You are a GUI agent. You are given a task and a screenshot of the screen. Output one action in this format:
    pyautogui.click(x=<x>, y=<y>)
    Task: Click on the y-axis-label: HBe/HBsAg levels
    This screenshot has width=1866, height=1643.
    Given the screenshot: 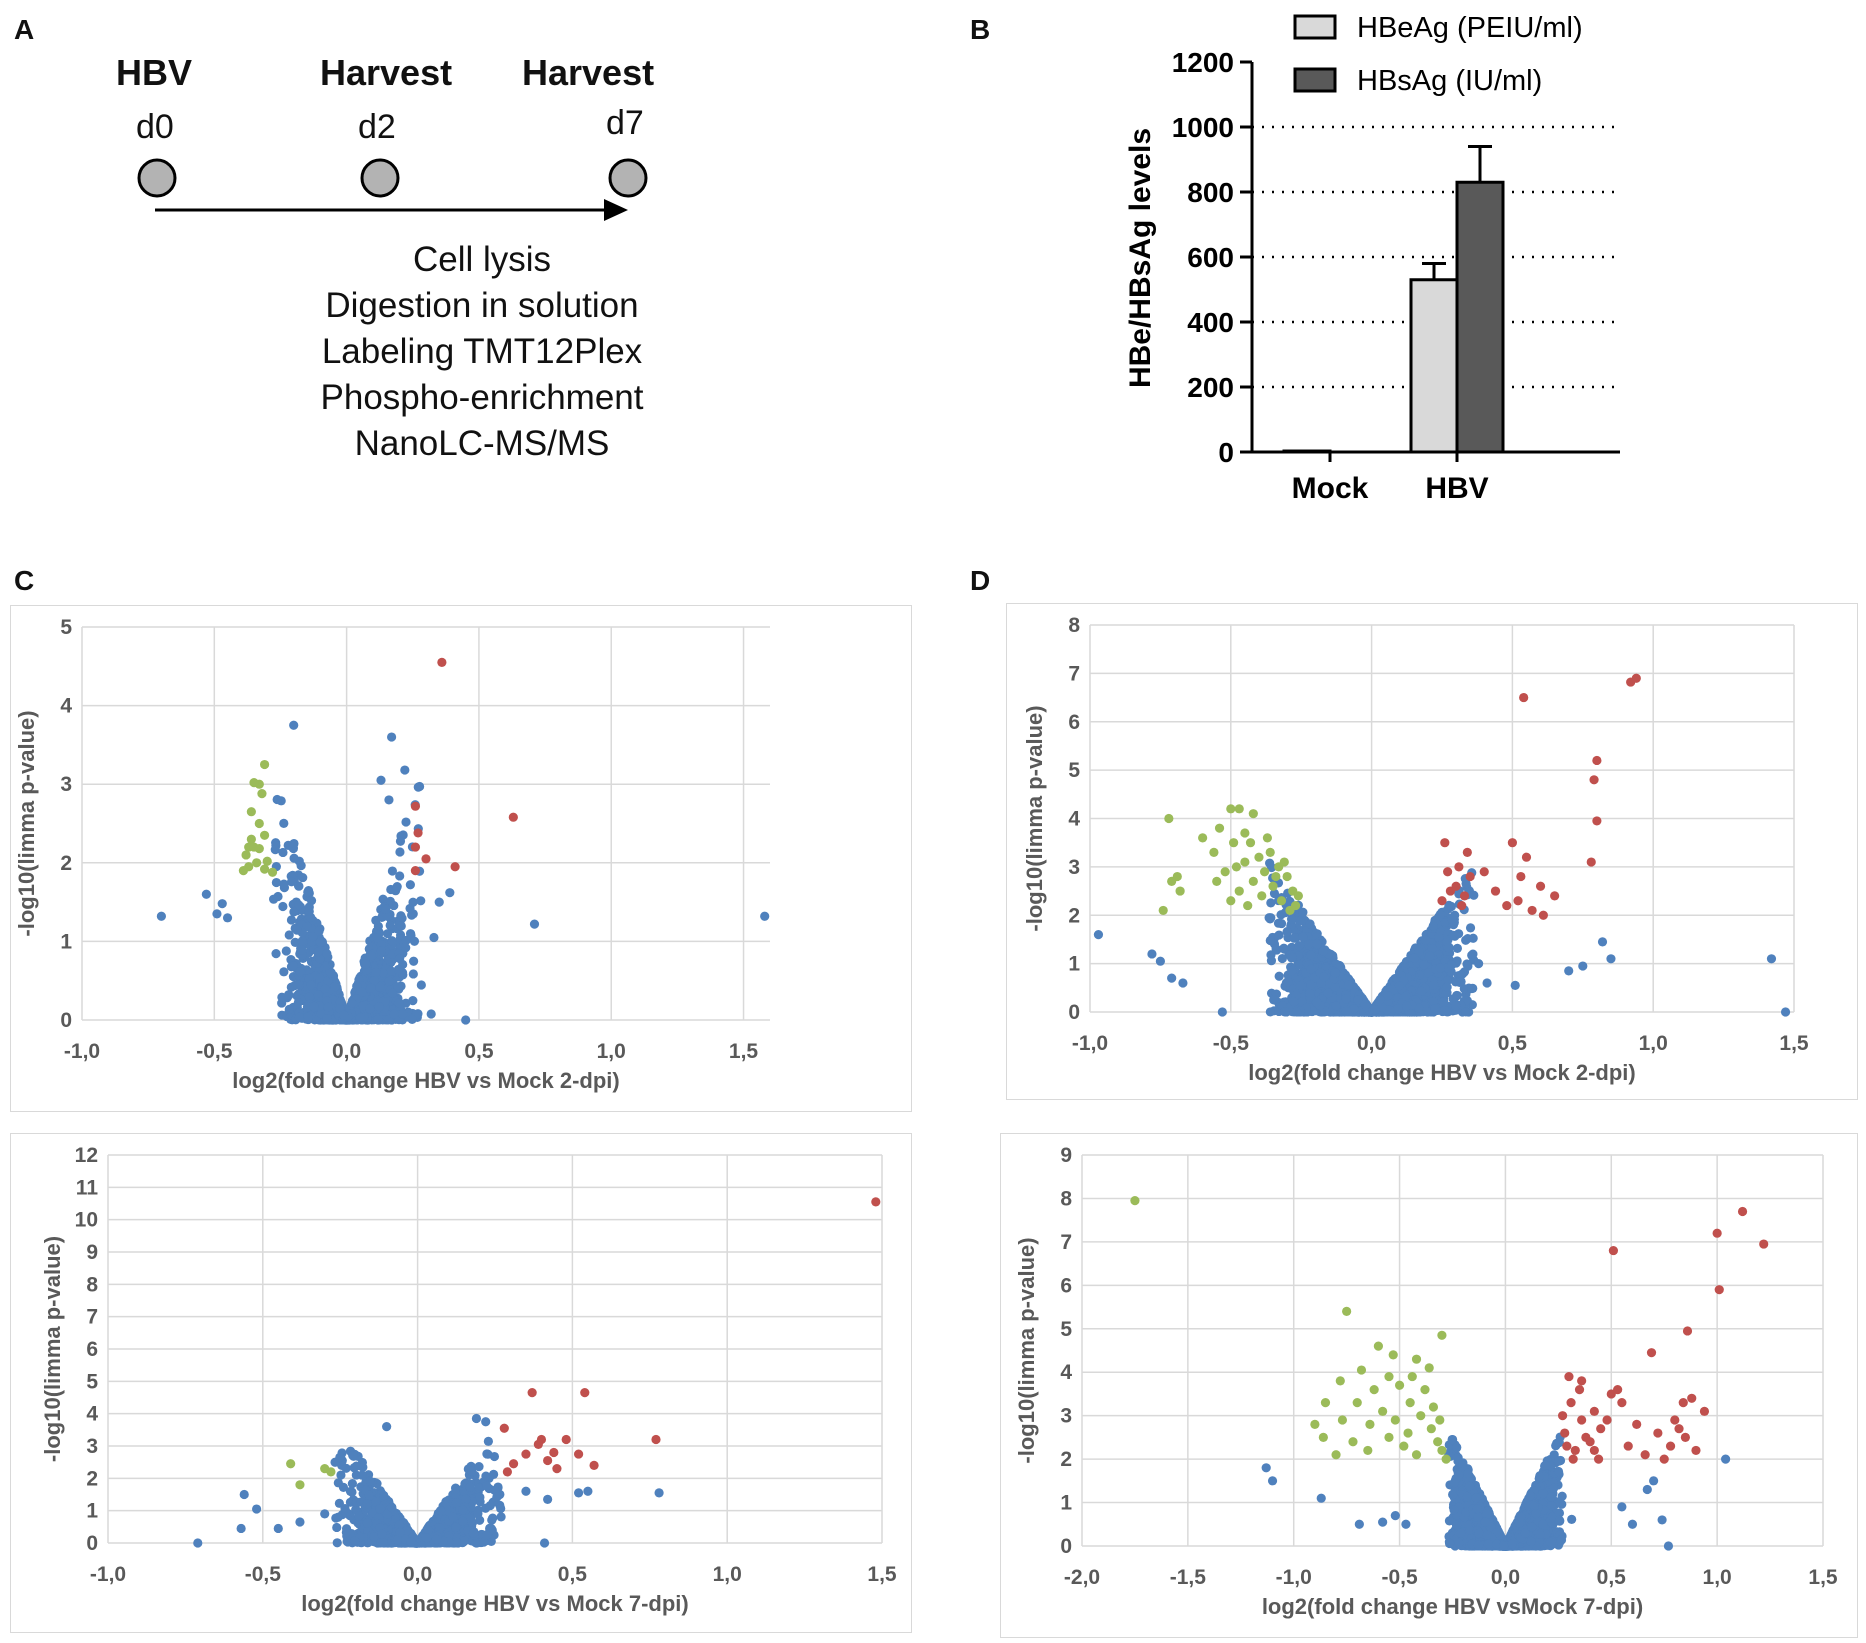 What is the action you would take?
    pyautogui.click(x=1140, y=258)
    